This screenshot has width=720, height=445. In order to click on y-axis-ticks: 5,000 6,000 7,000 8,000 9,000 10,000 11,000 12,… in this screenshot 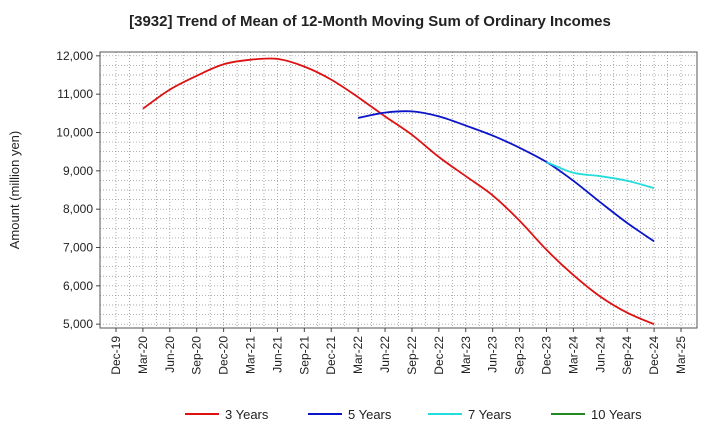, I will do `click(78, 190)`.